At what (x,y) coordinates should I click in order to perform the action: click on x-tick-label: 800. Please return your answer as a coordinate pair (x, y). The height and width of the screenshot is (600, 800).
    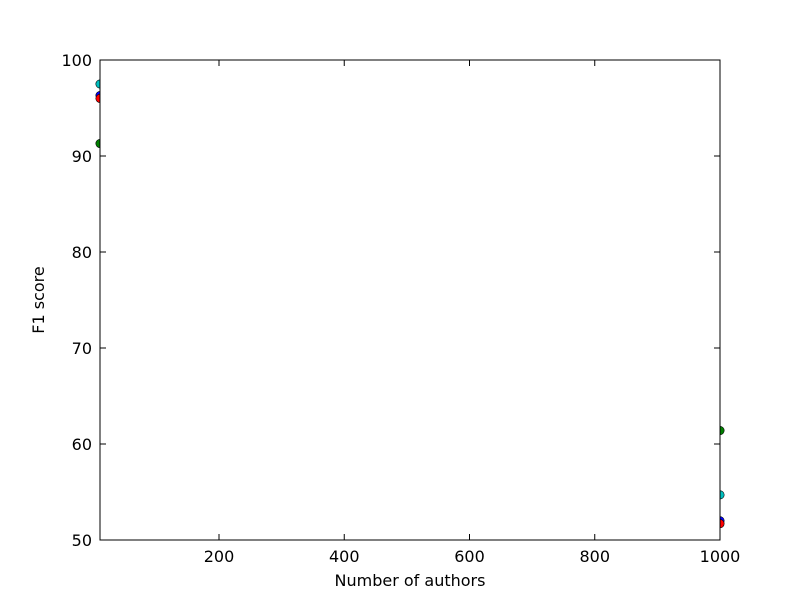
    Looking at the image, I should click on (594, 556).